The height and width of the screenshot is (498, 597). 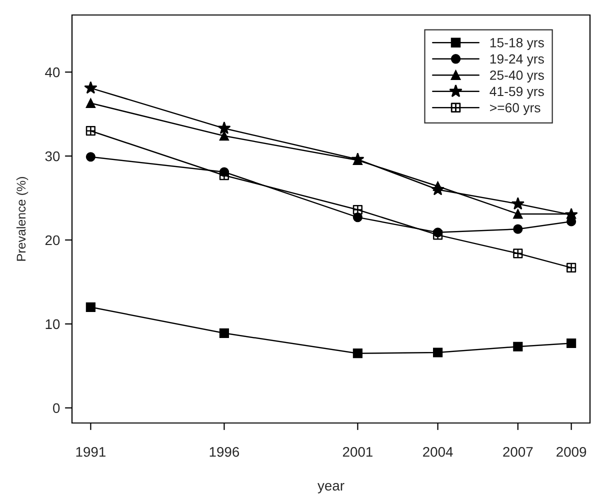 What do you see at coordinates (517, 92) in the screenshot?
I see `legend-label: 41-59 yrs` at bounding box center [517, 92].